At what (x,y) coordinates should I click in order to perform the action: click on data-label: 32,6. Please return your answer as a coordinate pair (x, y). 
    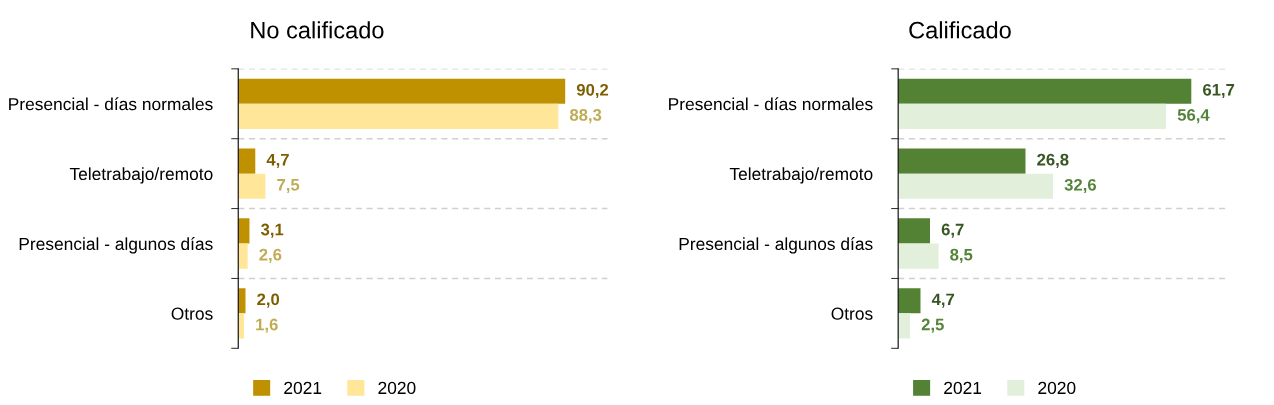
    Looking at the image, I should click on (1080, 186).